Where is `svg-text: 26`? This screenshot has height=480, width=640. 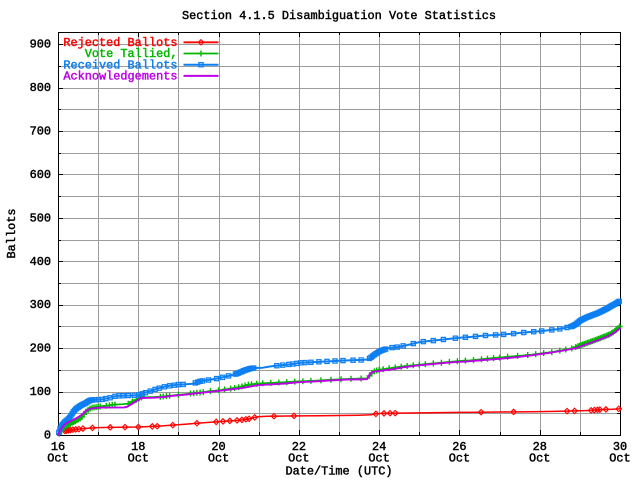
svg-text: 26 is located at coordinates (459, 447).